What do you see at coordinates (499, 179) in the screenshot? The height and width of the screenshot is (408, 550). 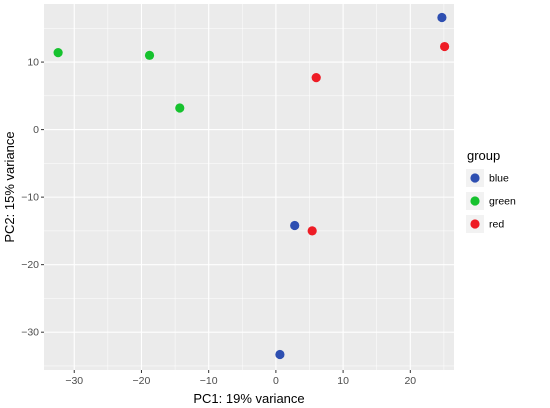 I see `legend-label-blue: blue` at bounding box center [499, 179].